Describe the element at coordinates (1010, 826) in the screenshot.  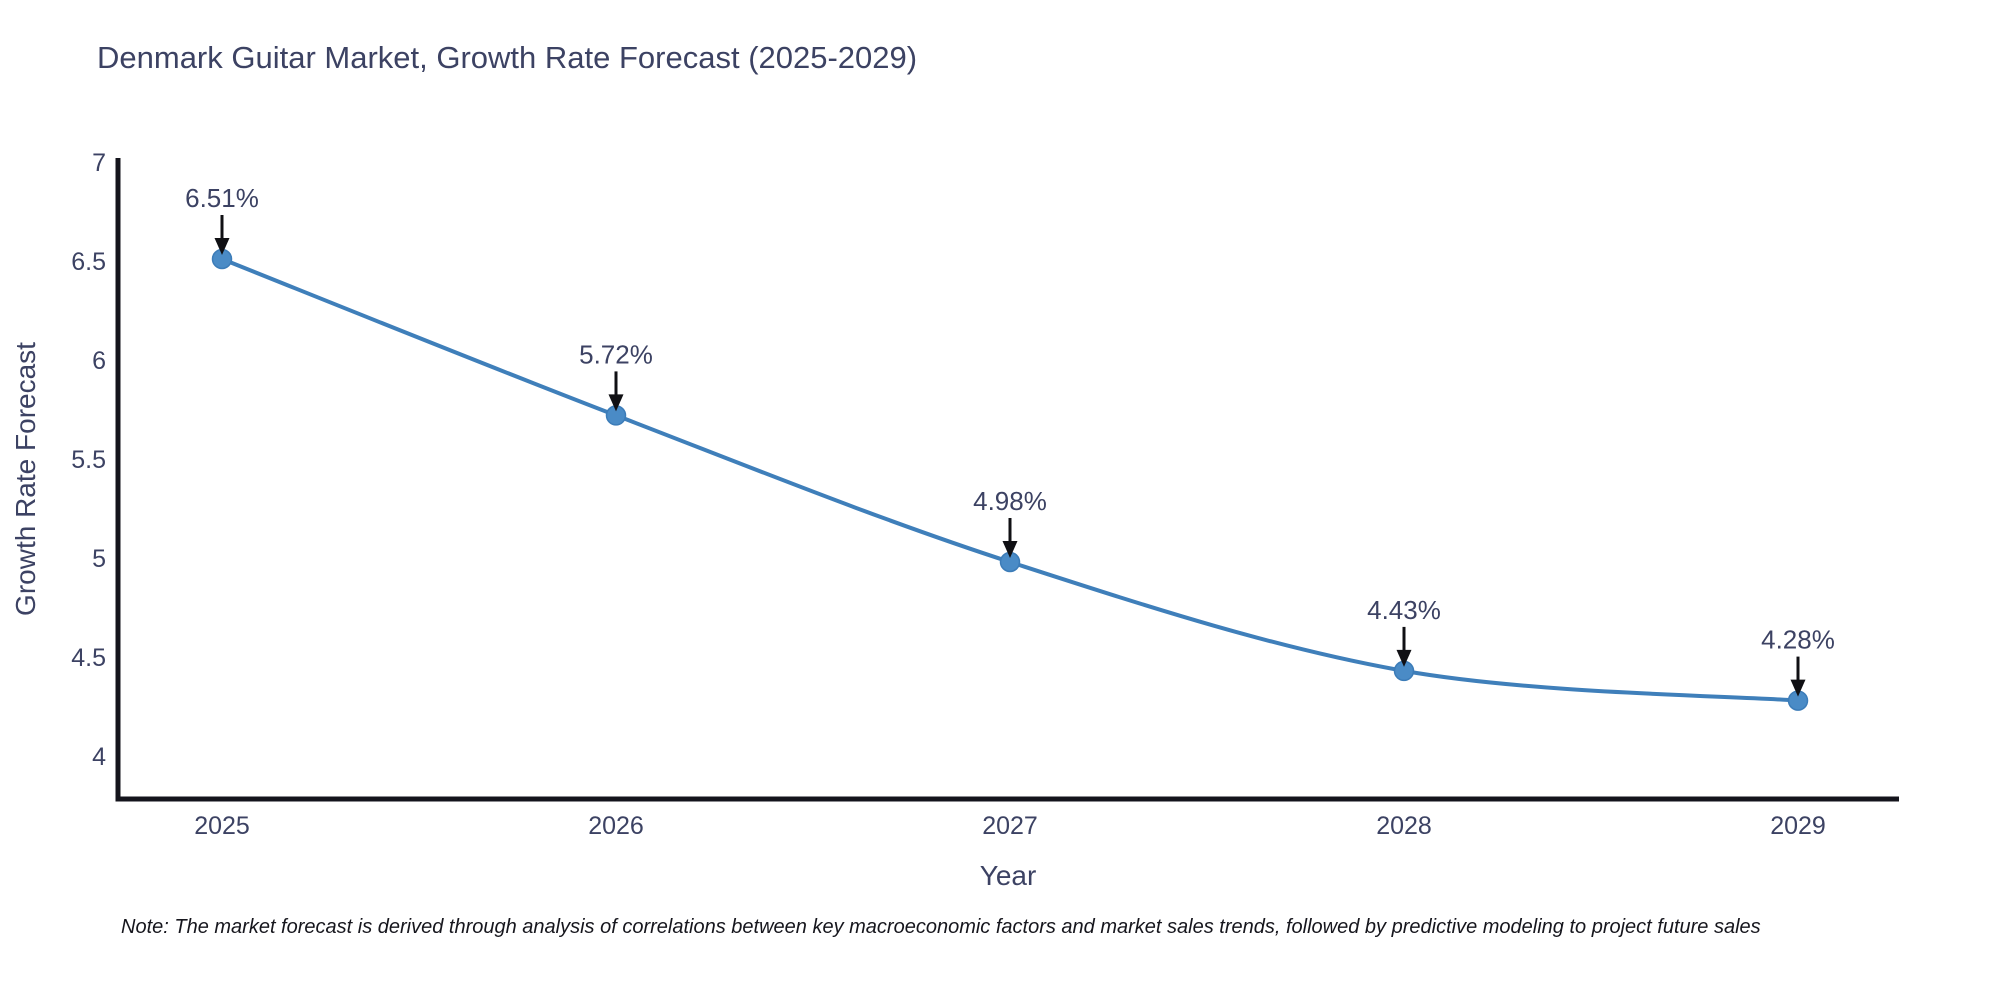
I see `x-tick-label: 2027` at that location.